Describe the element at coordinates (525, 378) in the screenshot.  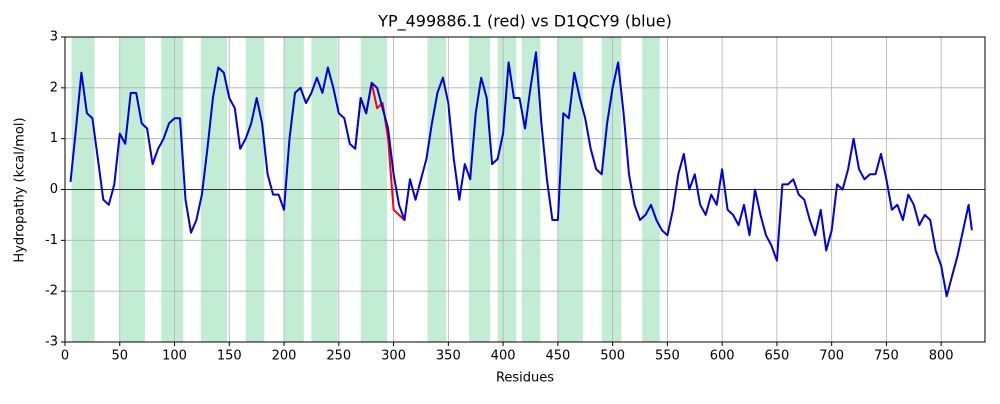
I see `x-axis-label: Residues` at that location.